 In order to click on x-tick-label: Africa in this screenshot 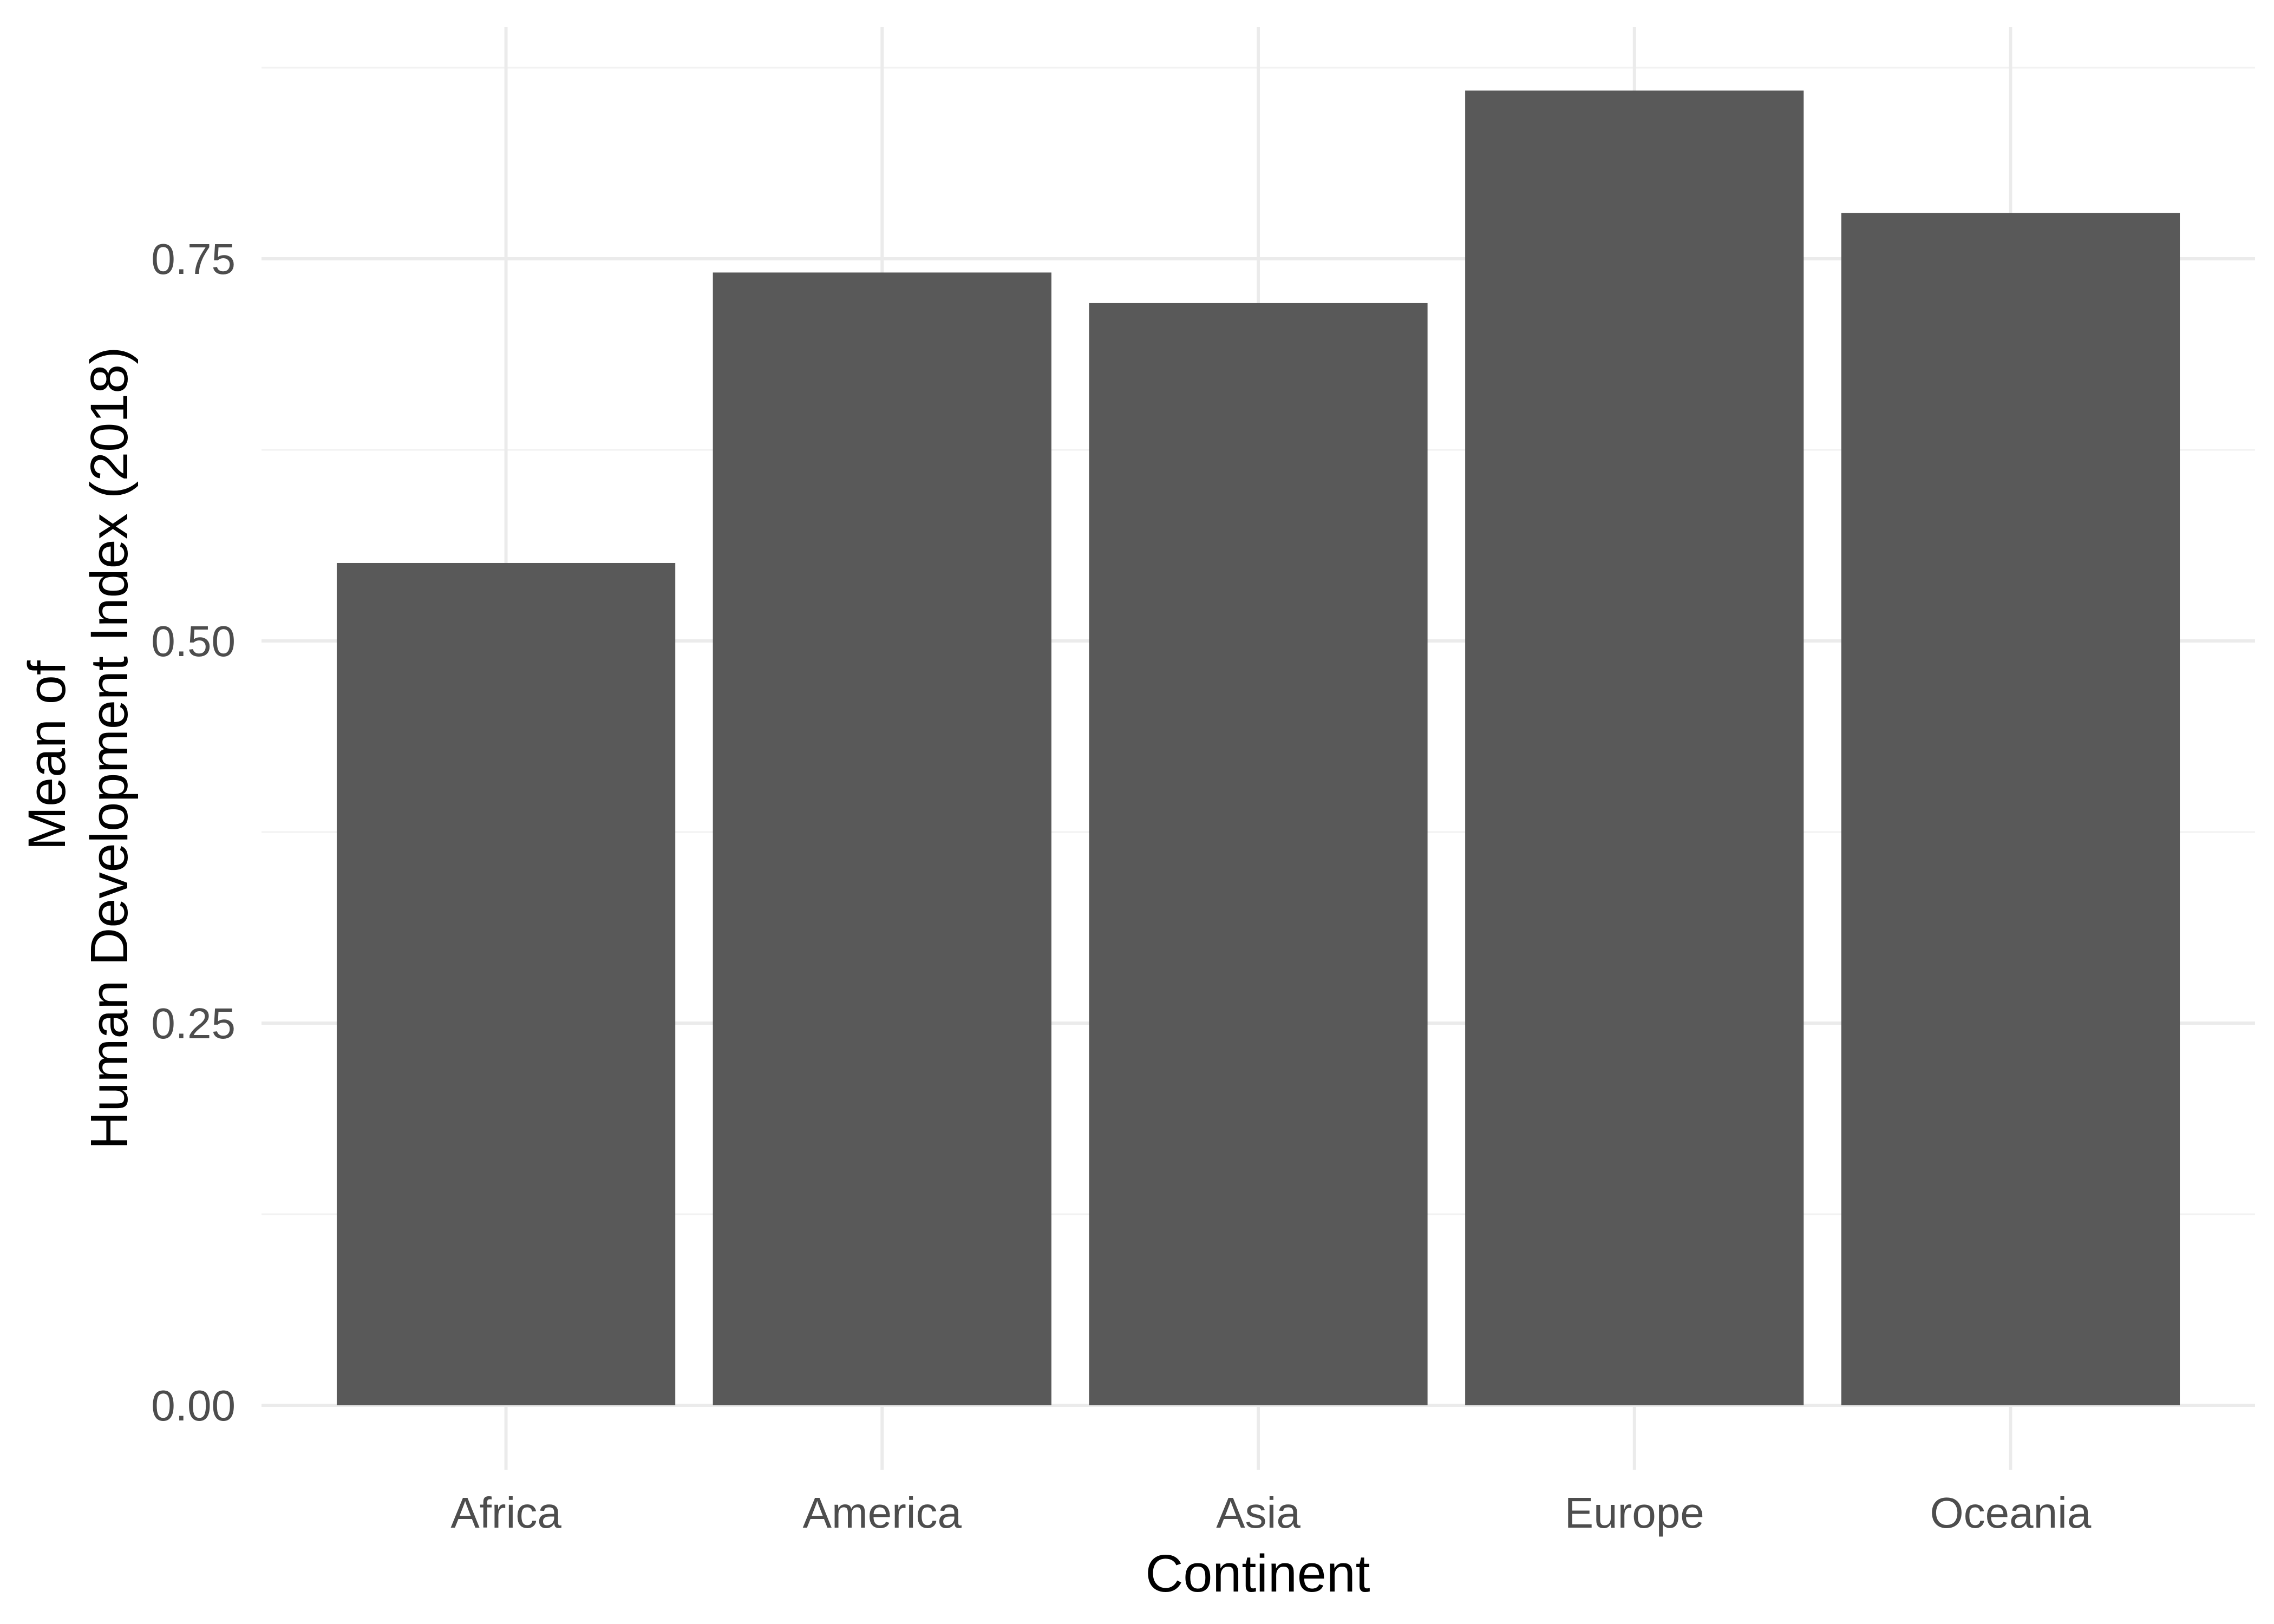, I will do `click(506, 1513)`.